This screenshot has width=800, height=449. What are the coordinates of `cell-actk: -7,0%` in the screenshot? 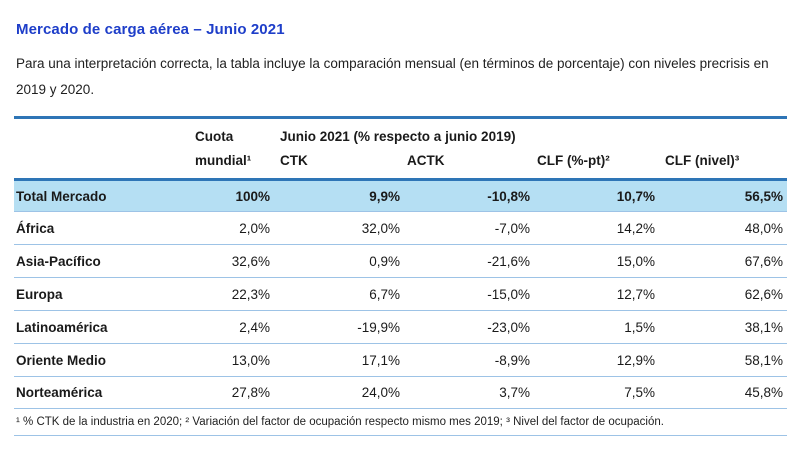 It's located at (512, 228).